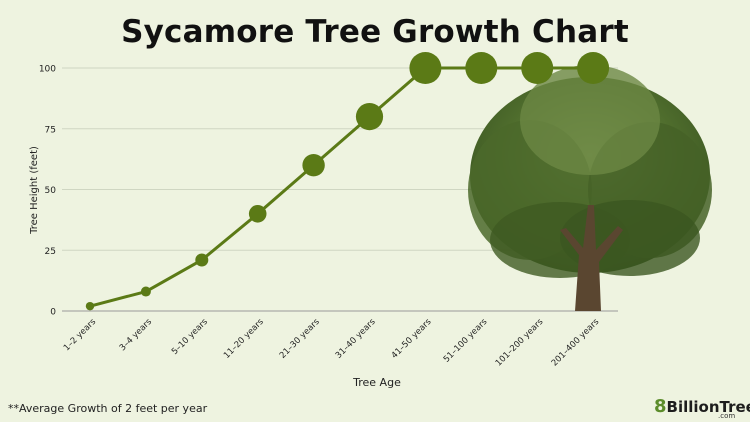 The image size is (750, 422). I want to click on y-tick-label: 100, so click(47, 70).